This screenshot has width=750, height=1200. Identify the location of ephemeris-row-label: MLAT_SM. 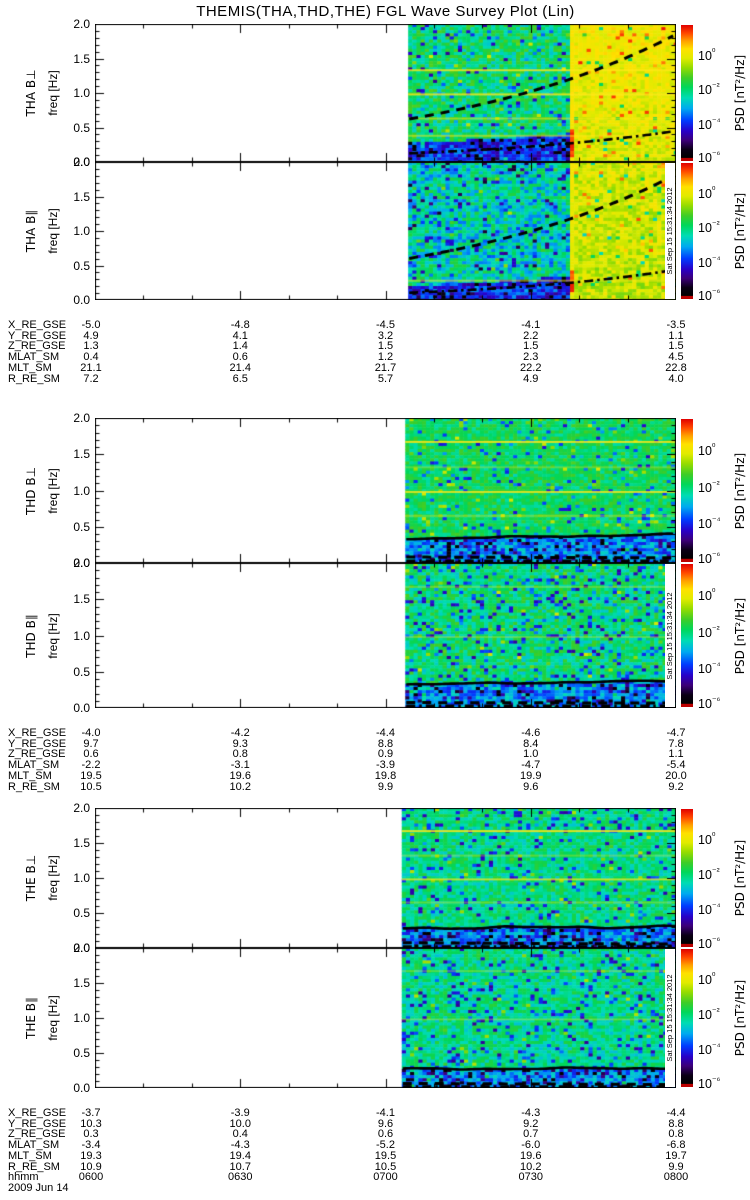
(34, 765).